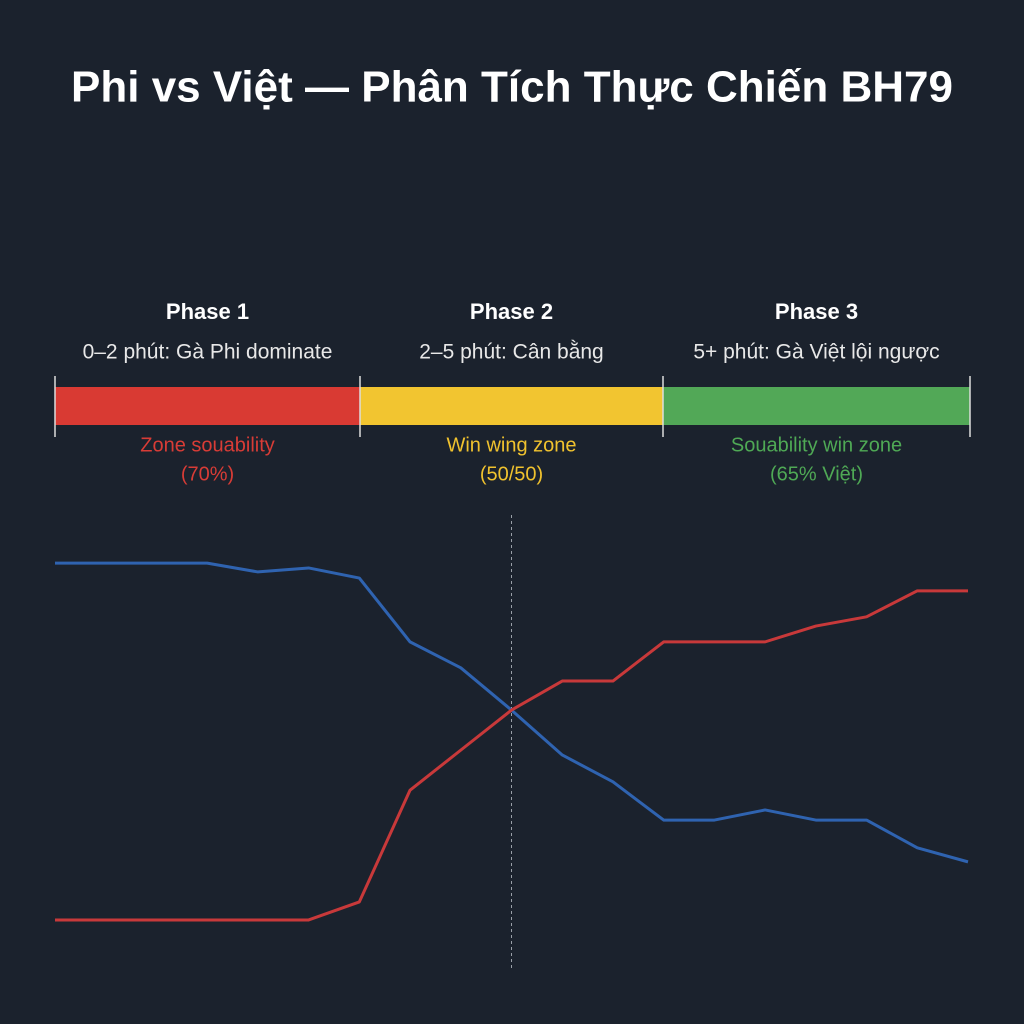 This screenshot has width=1024, height=1024. I want to click on phase-title: Phase 3, so click(816, 311).